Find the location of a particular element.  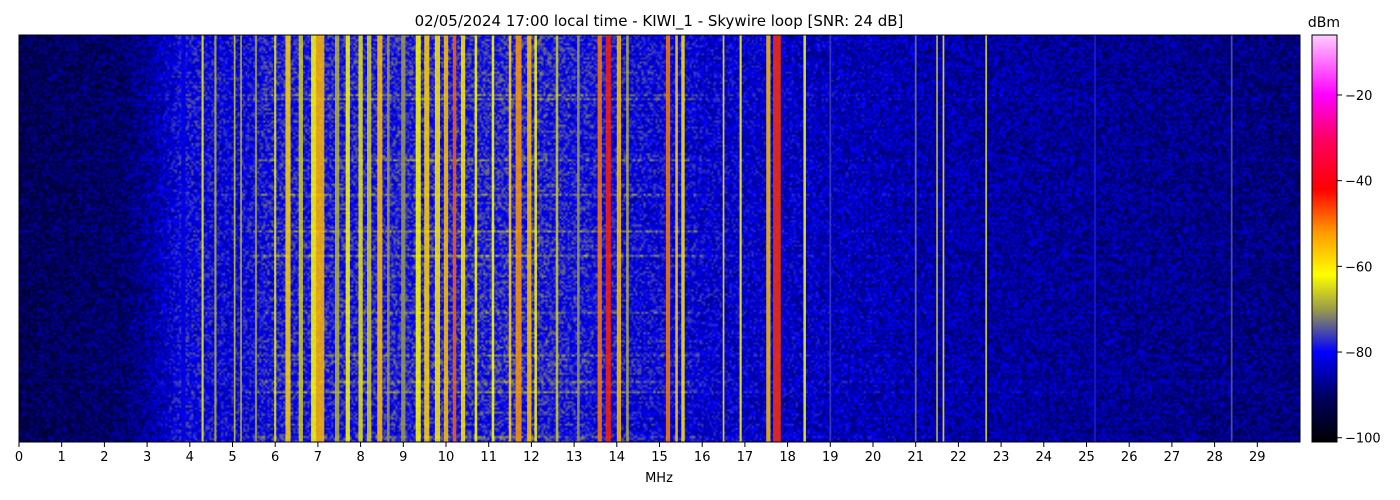

colorbar-tick-label: −100 is located at coordinates (1363, 439).